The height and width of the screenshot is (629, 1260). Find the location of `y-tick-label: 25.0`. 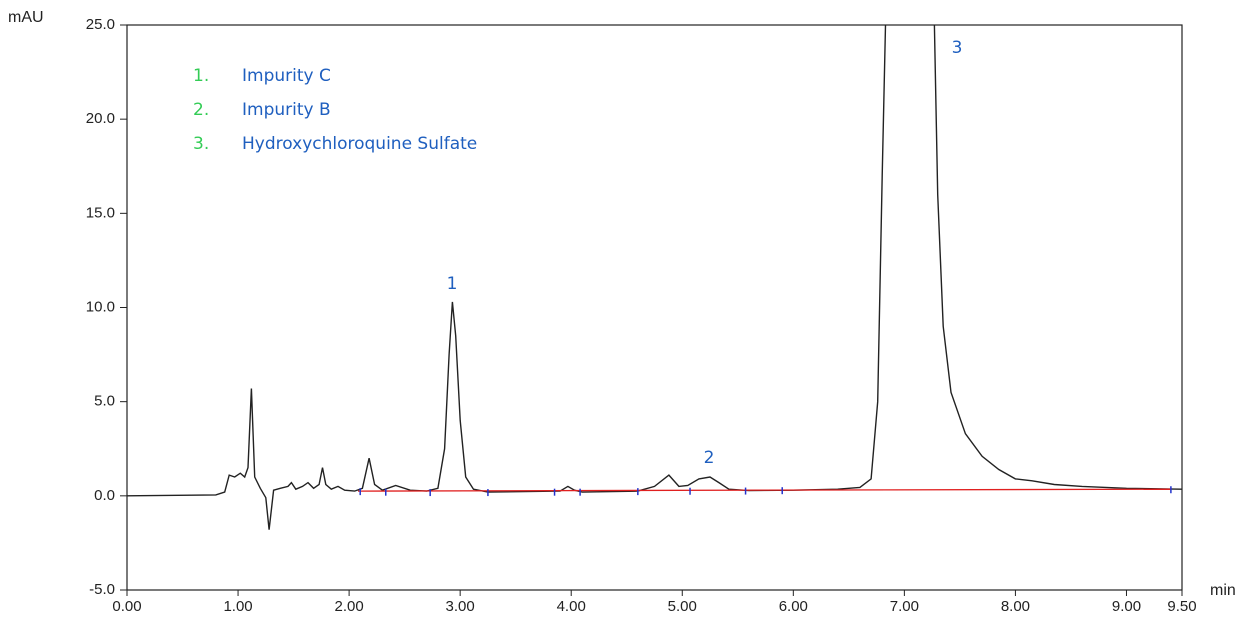

y-tick-label: 25.0 is located at coordinates (100, 24).